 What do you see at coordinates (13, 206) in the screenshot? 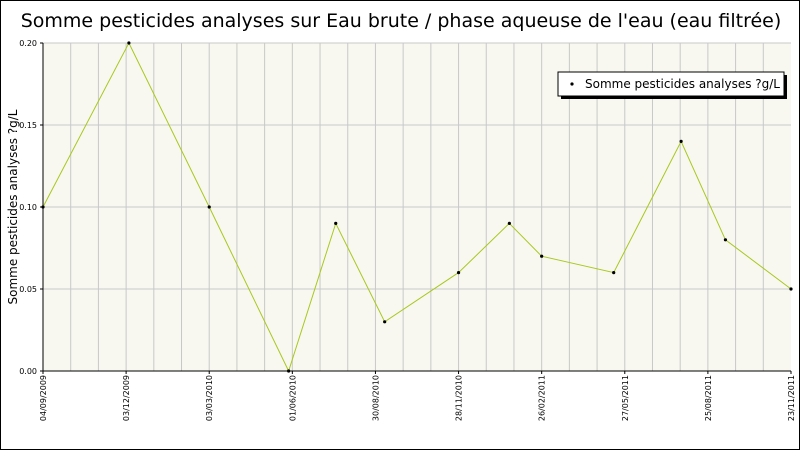
I see `y-axis-label: Somme pesticides analyses ?g/L` at bounding box center [13, 206].